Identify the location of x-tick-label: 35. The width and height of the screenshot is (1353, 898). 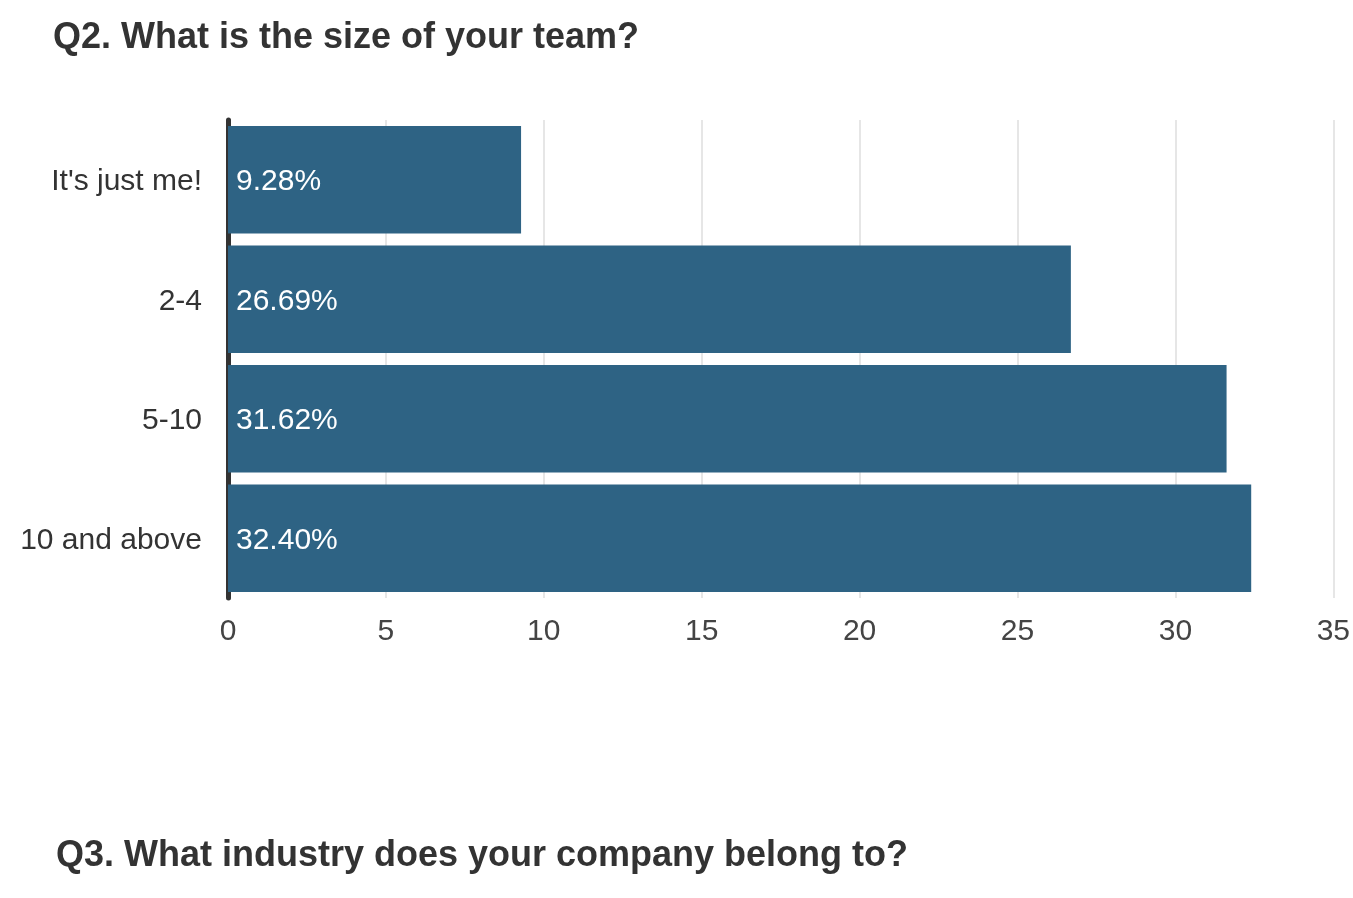
(1333, 629).